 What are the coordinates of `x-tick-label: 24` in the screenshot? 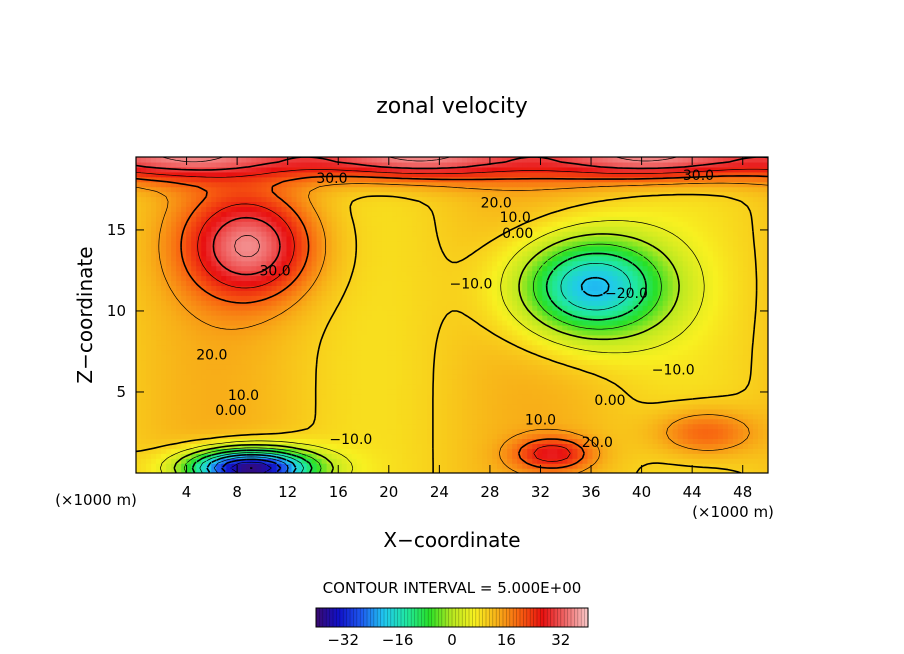 It's located at (439, 492).